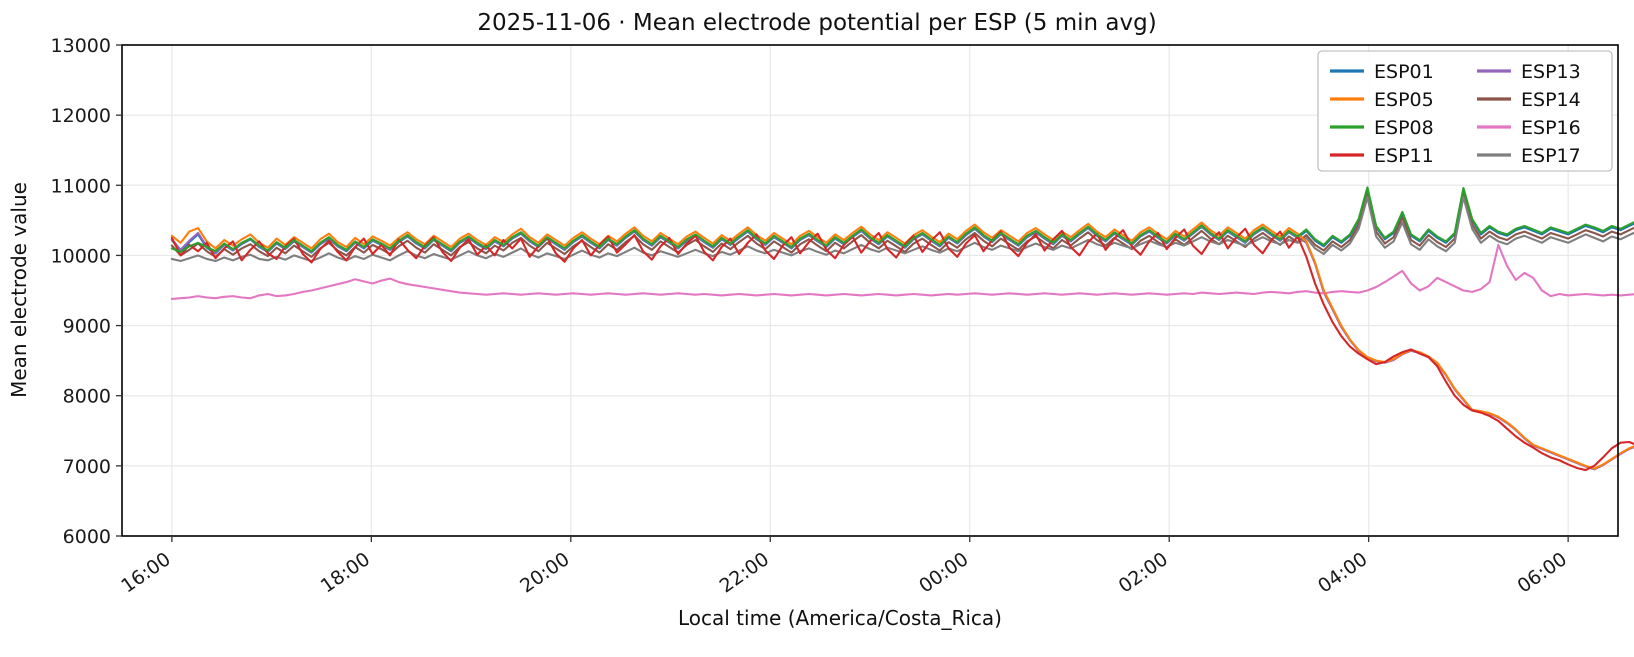 The height and width of the screenshot is (657, 1634). Describe the element at coordinates (81, 116) in the screenshot. I see `y-tick-label: 12000` at that location.